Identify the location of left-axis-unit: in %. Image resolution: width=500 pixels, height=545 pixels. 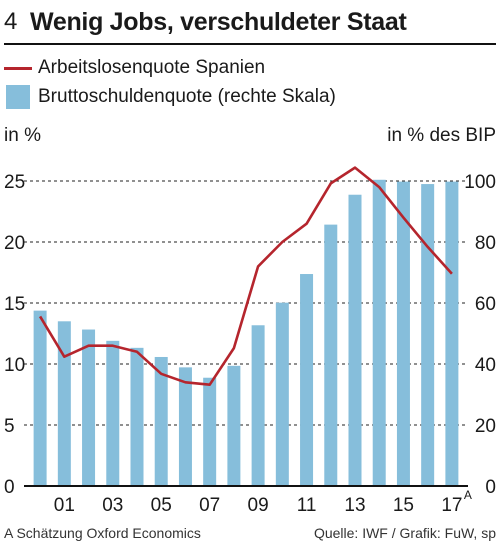
(22, 135).